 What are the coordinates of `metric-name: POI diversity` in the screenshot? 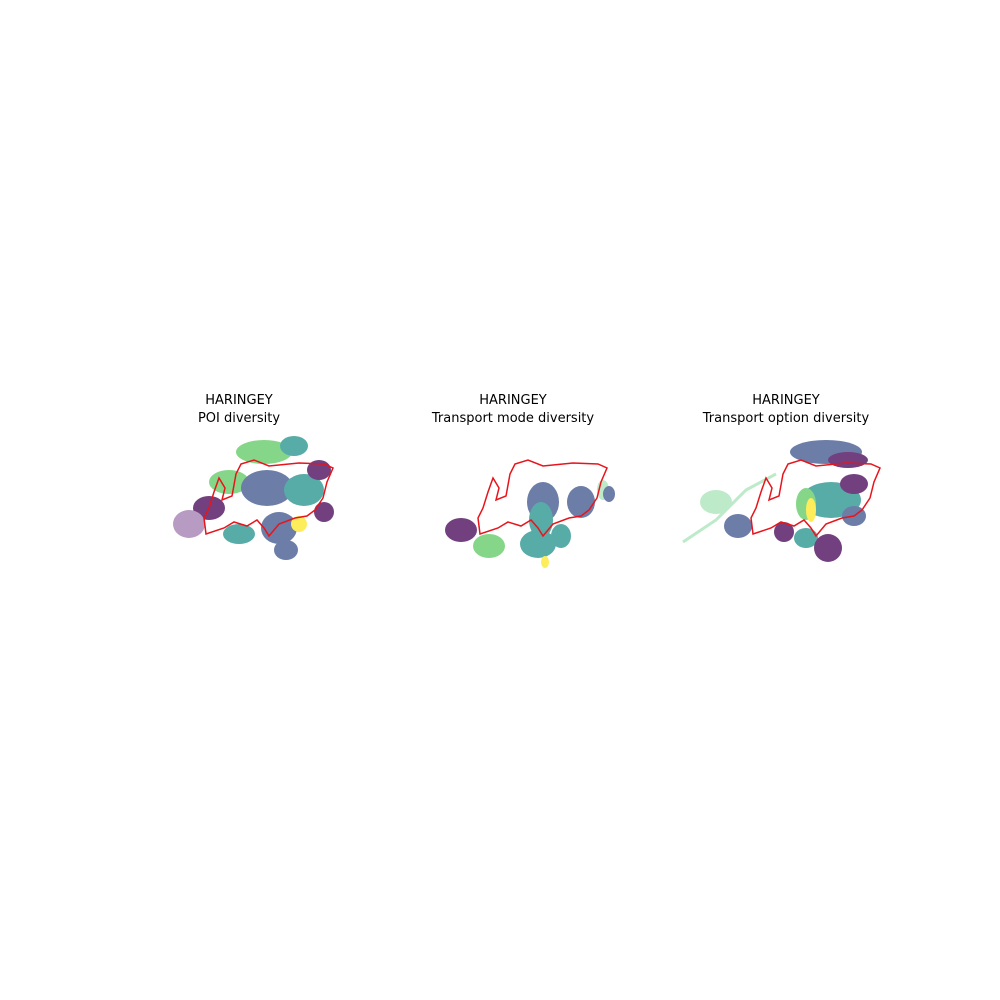 It's located at (239, 418).